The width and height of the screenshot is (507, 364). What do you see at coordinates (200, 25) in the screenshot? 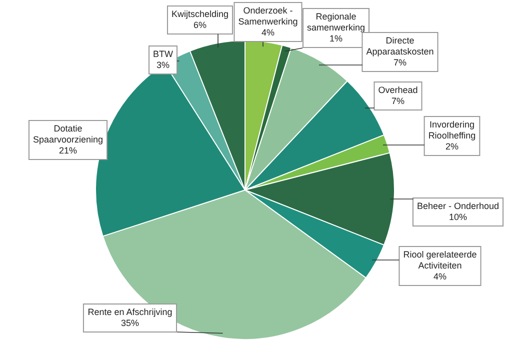
I see `data-label: 6%` at bounding box center [200, 25].